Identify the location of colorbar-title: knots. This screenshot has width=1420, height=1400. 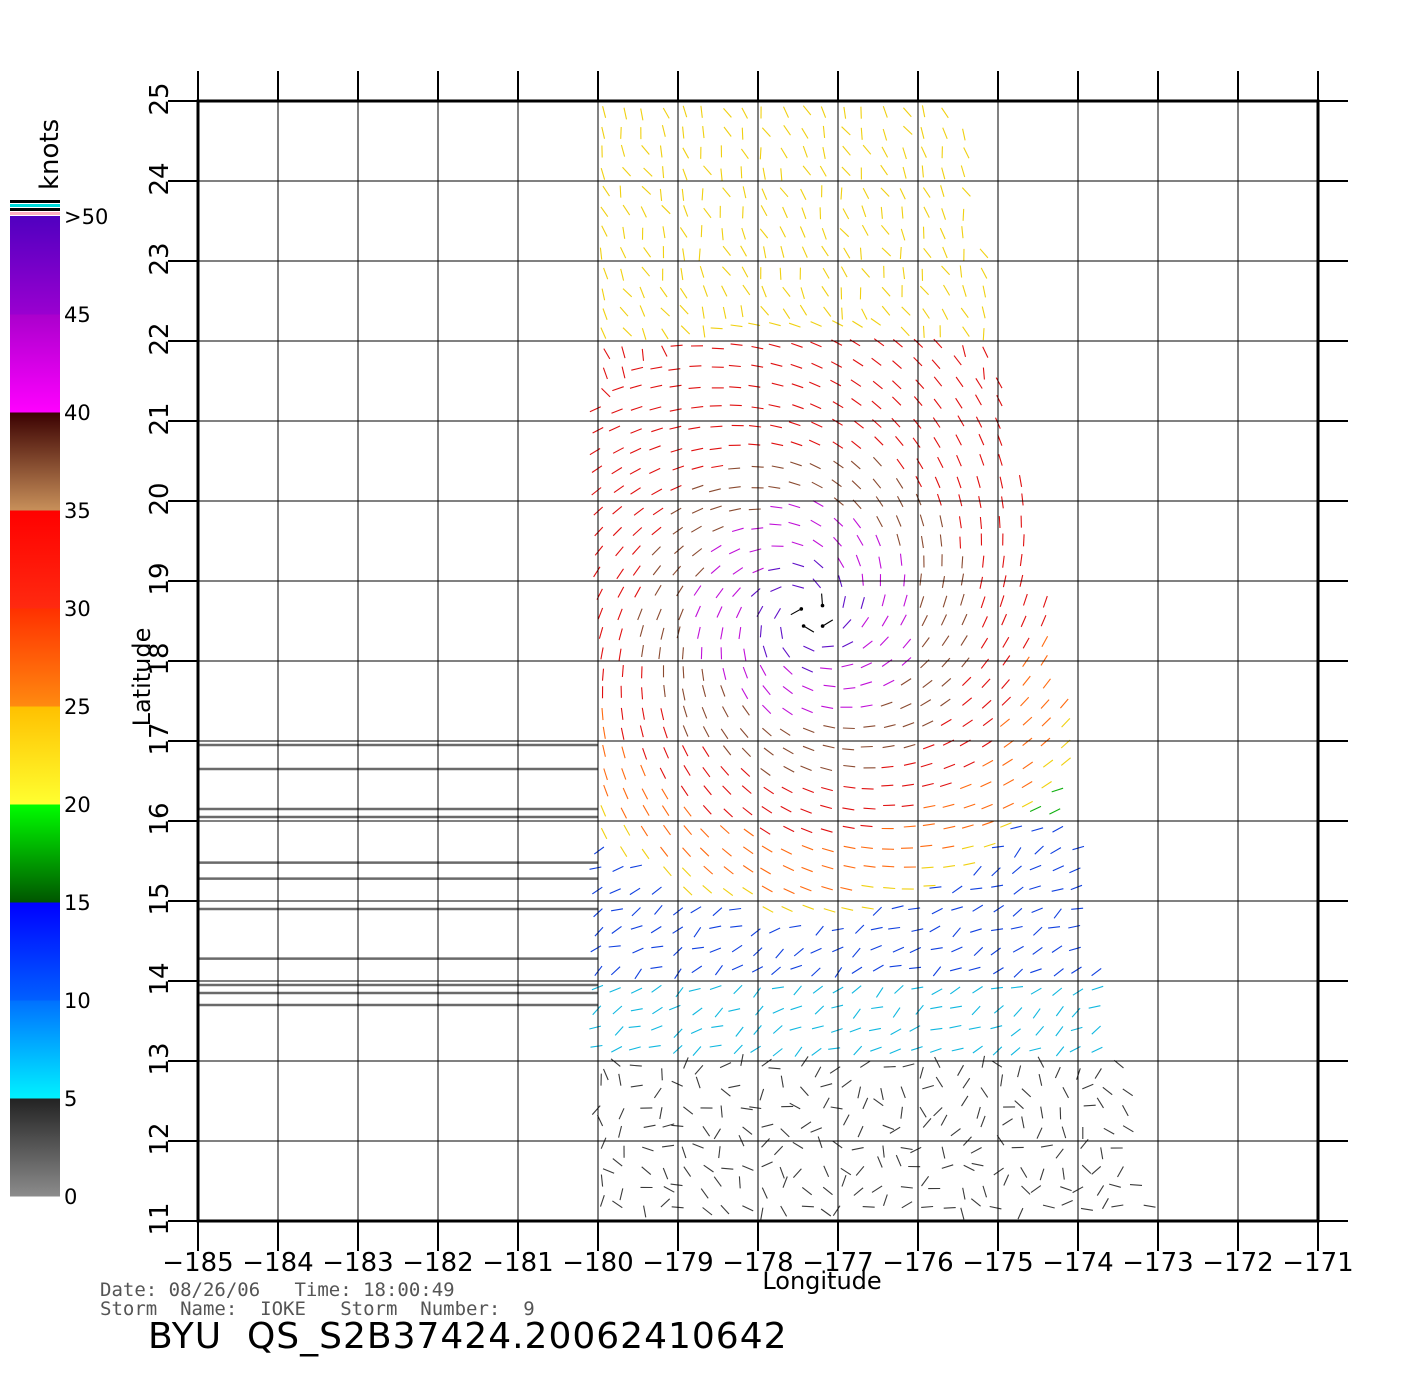
(50, 154).